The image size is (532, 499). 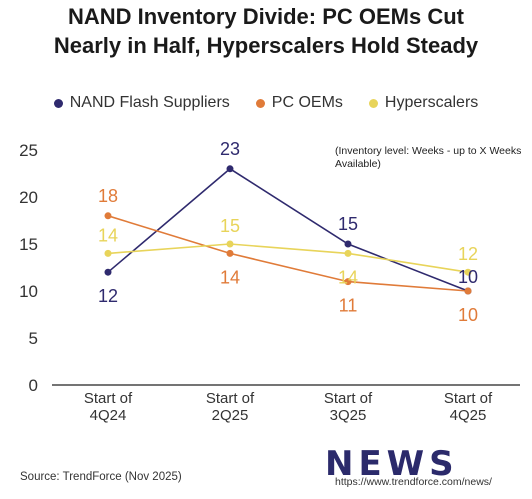 I want to click on legend-label-pc-oems: PC OEMs, so click(x=307, y=102).